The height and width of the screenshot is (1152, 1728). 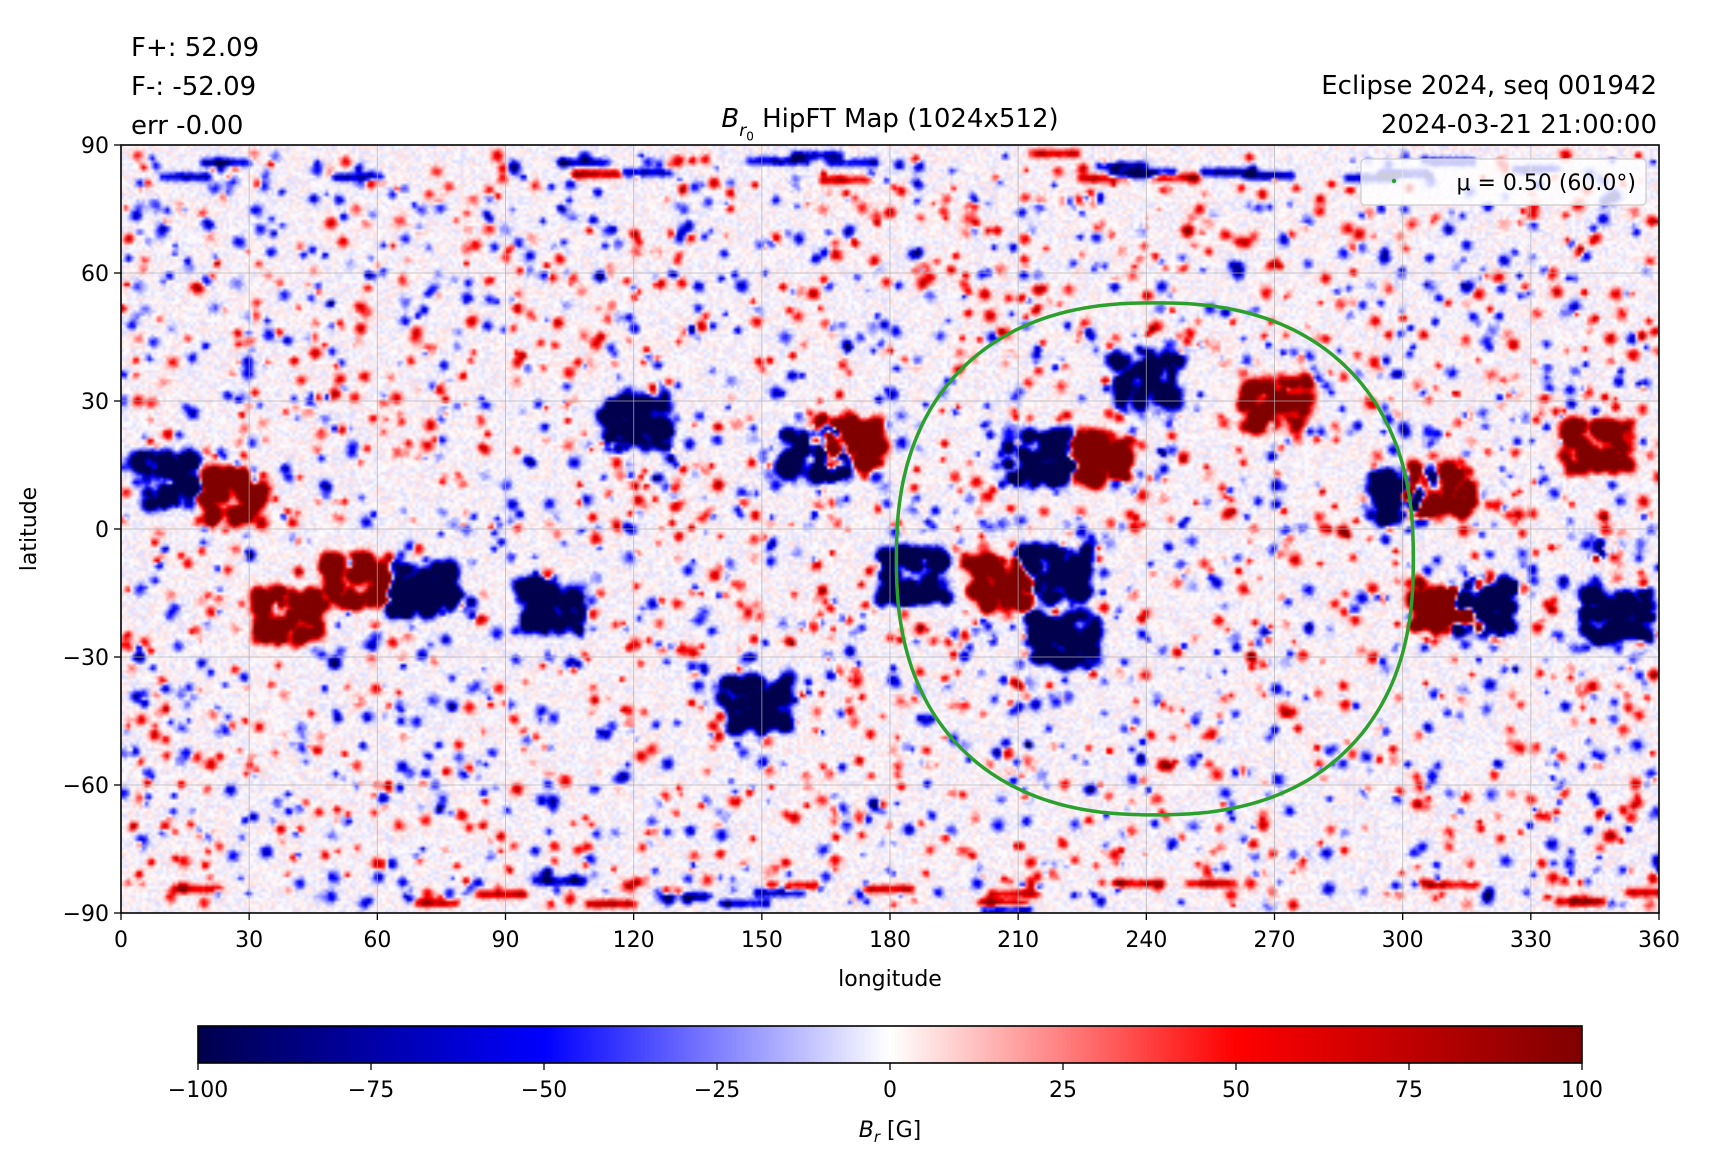 I want to click on legend-marker, so click(x=1394, y=181).